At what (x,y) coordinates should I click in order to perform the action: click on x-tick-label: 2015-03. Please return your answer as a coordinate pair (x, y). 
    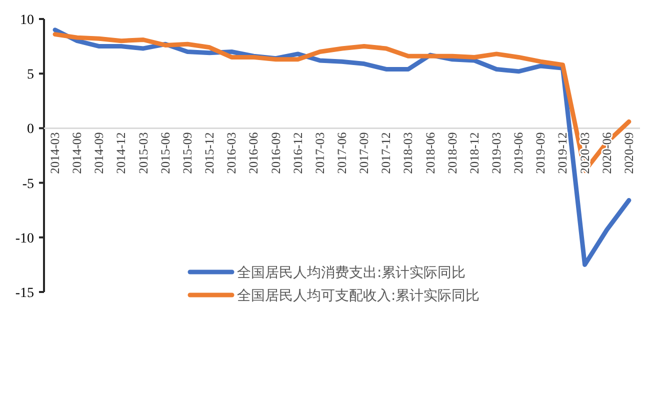
    Looking at the image, I should click on (143, 153).